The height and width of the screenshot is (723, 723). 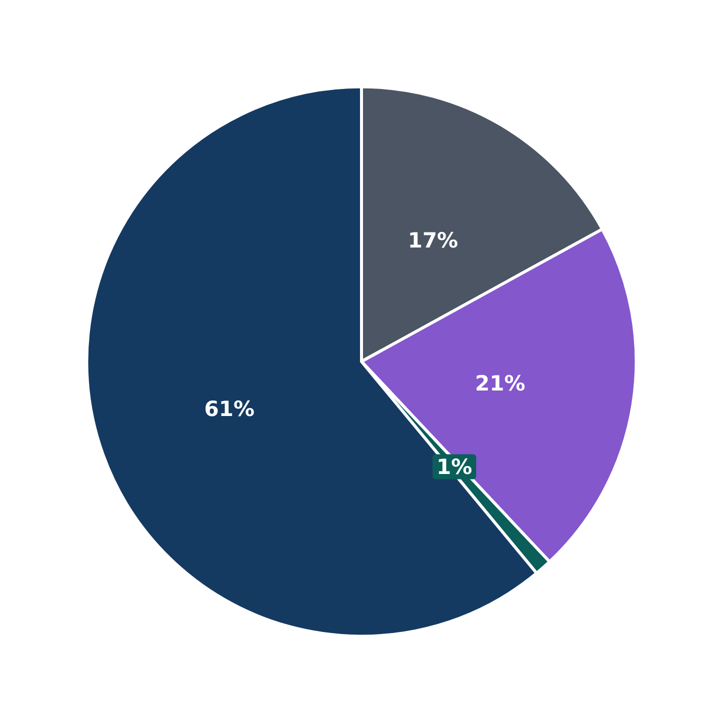 What do you see at coordinates (229, 409) in the screenshot?
I see `data-label: 61%` at bounding box center [229, 409].